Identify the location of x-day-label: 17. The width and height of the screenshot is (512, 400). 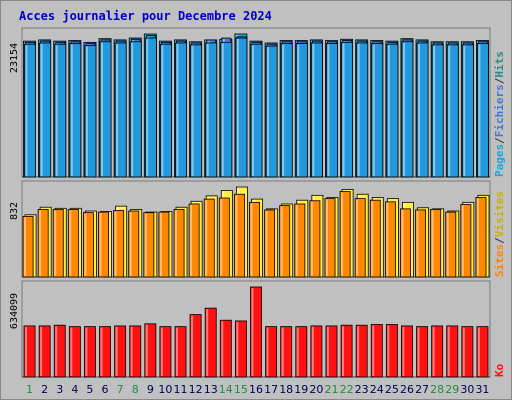
(271, 389).